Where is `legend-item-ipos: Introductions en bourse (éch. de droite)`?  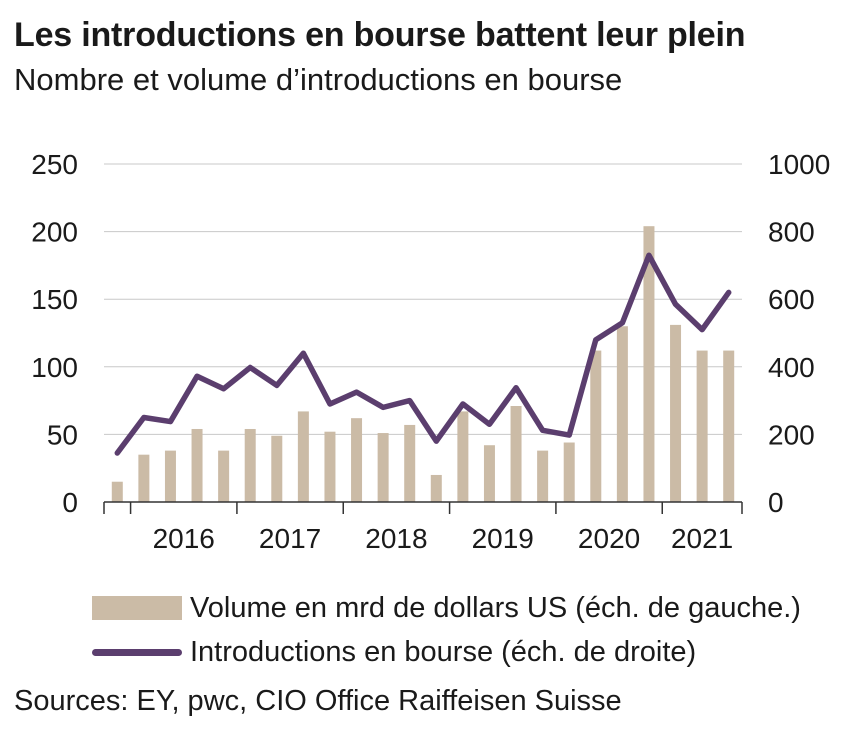 legend-item-ipos: Introductions en bourse (éch. de droite) is located at coordinates (446, 652).